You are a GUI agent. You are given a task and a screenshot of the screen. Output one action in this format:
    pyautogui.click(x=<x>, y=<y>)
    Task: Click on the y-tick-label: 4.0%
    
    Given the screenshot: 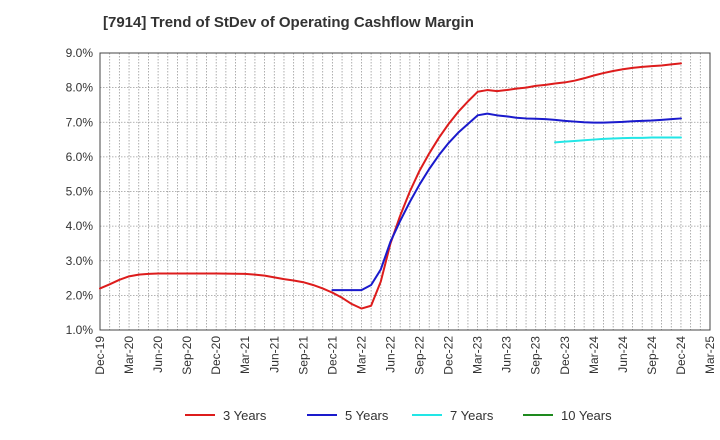 What is the action you would take?
    pyautogui.click(x=80, y=226)
    